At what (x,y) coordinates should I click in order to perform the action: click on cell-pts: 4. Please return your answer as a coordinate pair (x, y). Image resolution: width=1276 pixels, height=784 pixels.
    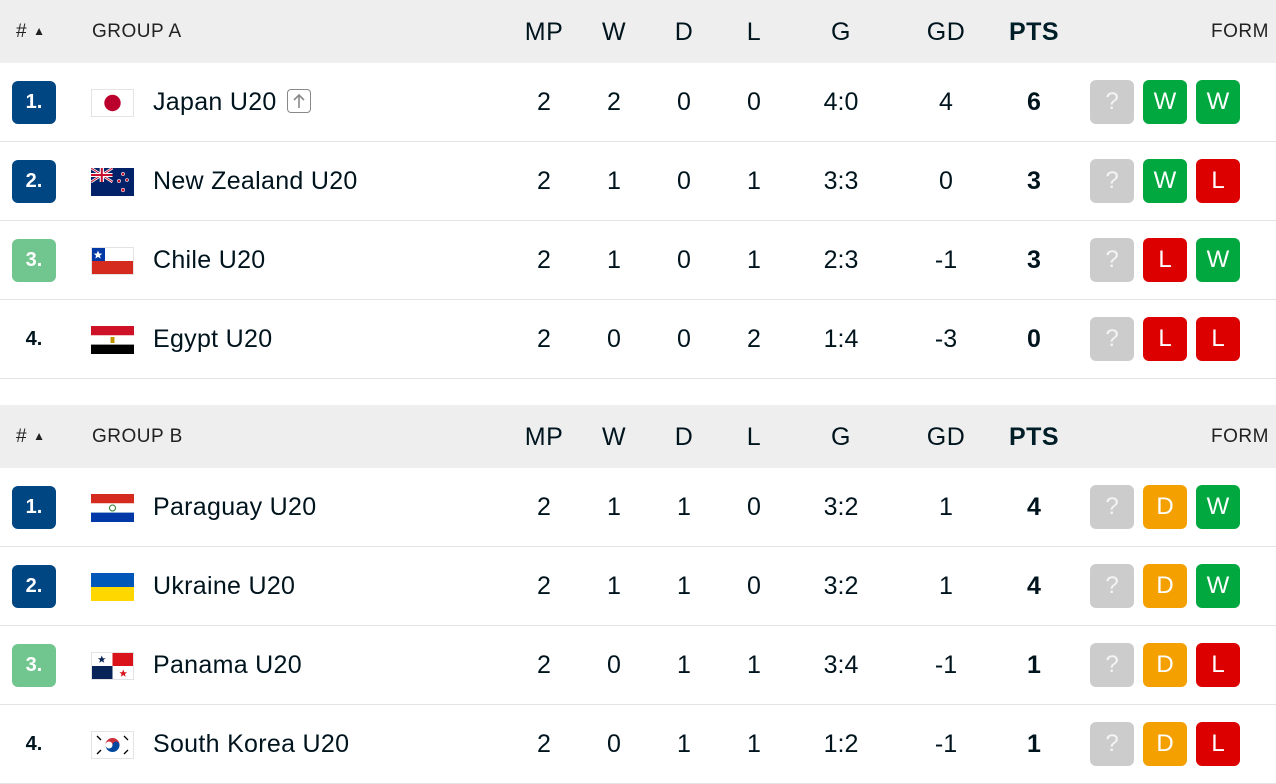
    Looking at the image, I should click on (1034, 586).